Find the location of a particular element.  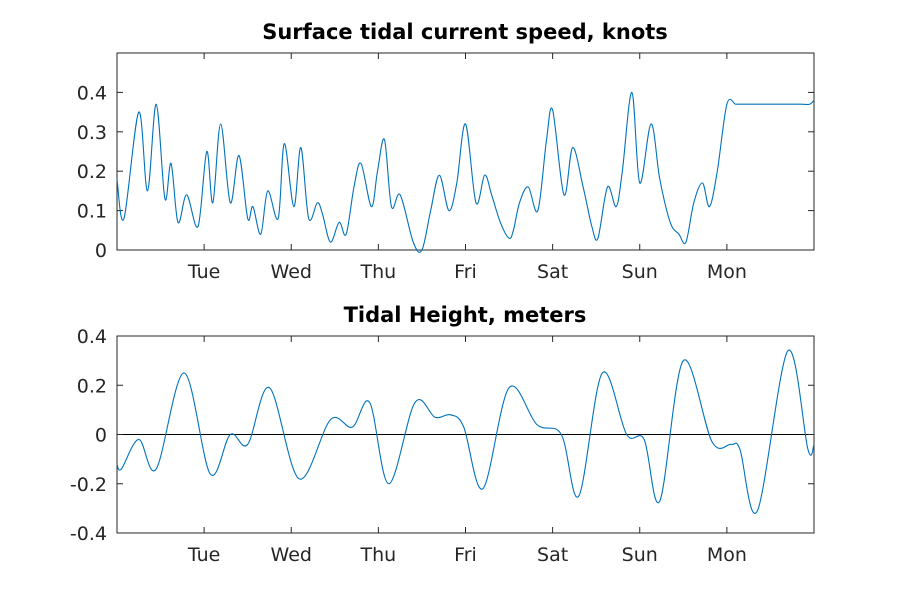

current-speed-x-tick-label: Mon is located at coordinates (727, 272).